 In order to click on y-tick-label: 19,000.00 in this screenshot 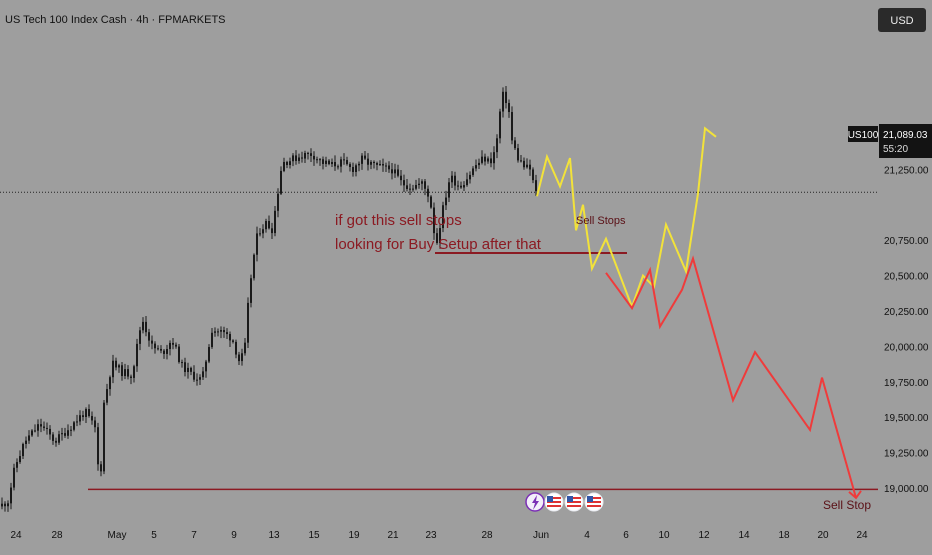, I will do `click(906, 489)`.